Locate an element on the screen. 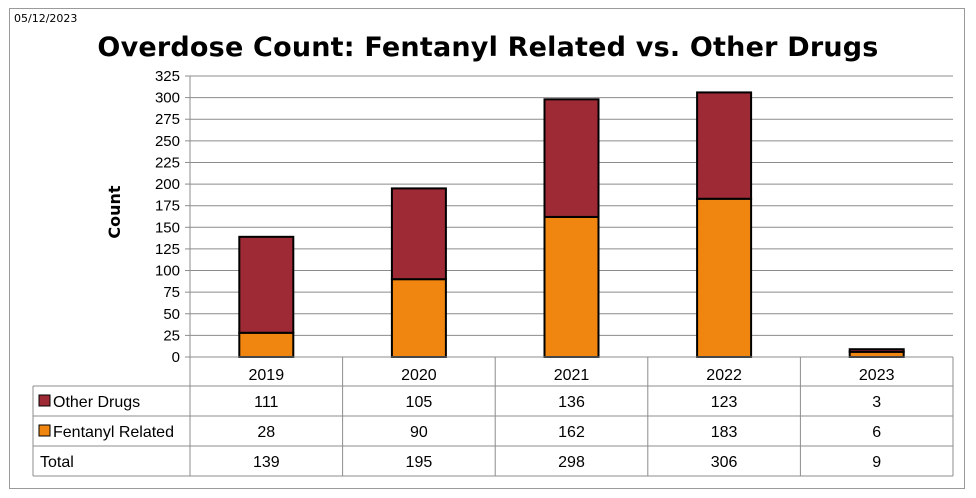 The image size is (976, 498). y-tick-label: 75 is located at coordinates (171, 292).